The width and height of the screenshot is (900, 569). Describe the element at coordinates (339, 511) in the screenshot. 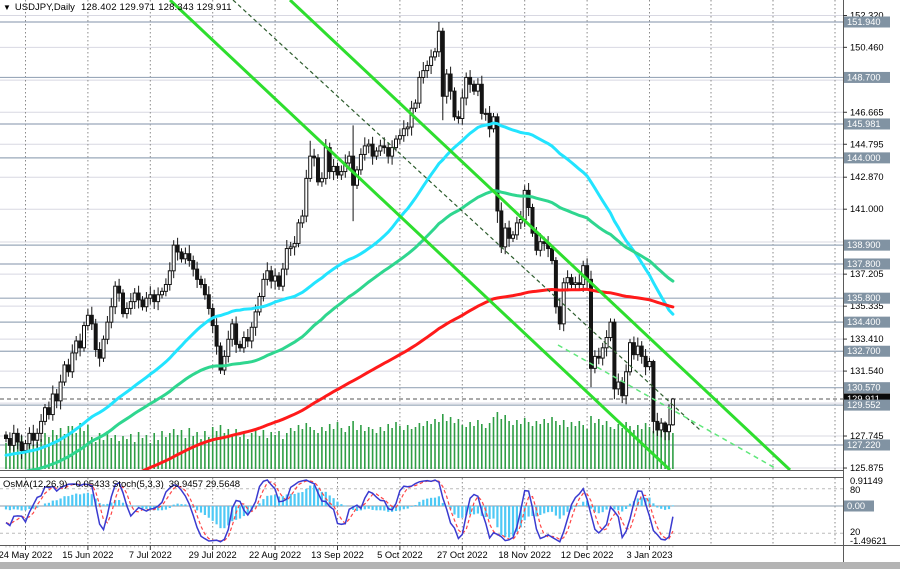

I see `stoch-main-line` at that location.